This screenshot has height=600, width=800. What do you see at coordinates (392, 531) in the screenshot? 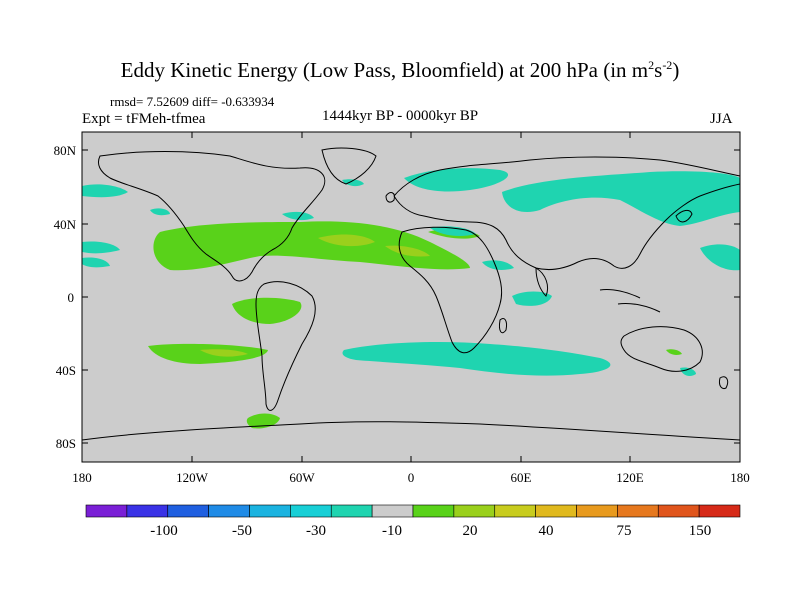
I see `colorbar-label: -10` at bounding box center [392, 531].